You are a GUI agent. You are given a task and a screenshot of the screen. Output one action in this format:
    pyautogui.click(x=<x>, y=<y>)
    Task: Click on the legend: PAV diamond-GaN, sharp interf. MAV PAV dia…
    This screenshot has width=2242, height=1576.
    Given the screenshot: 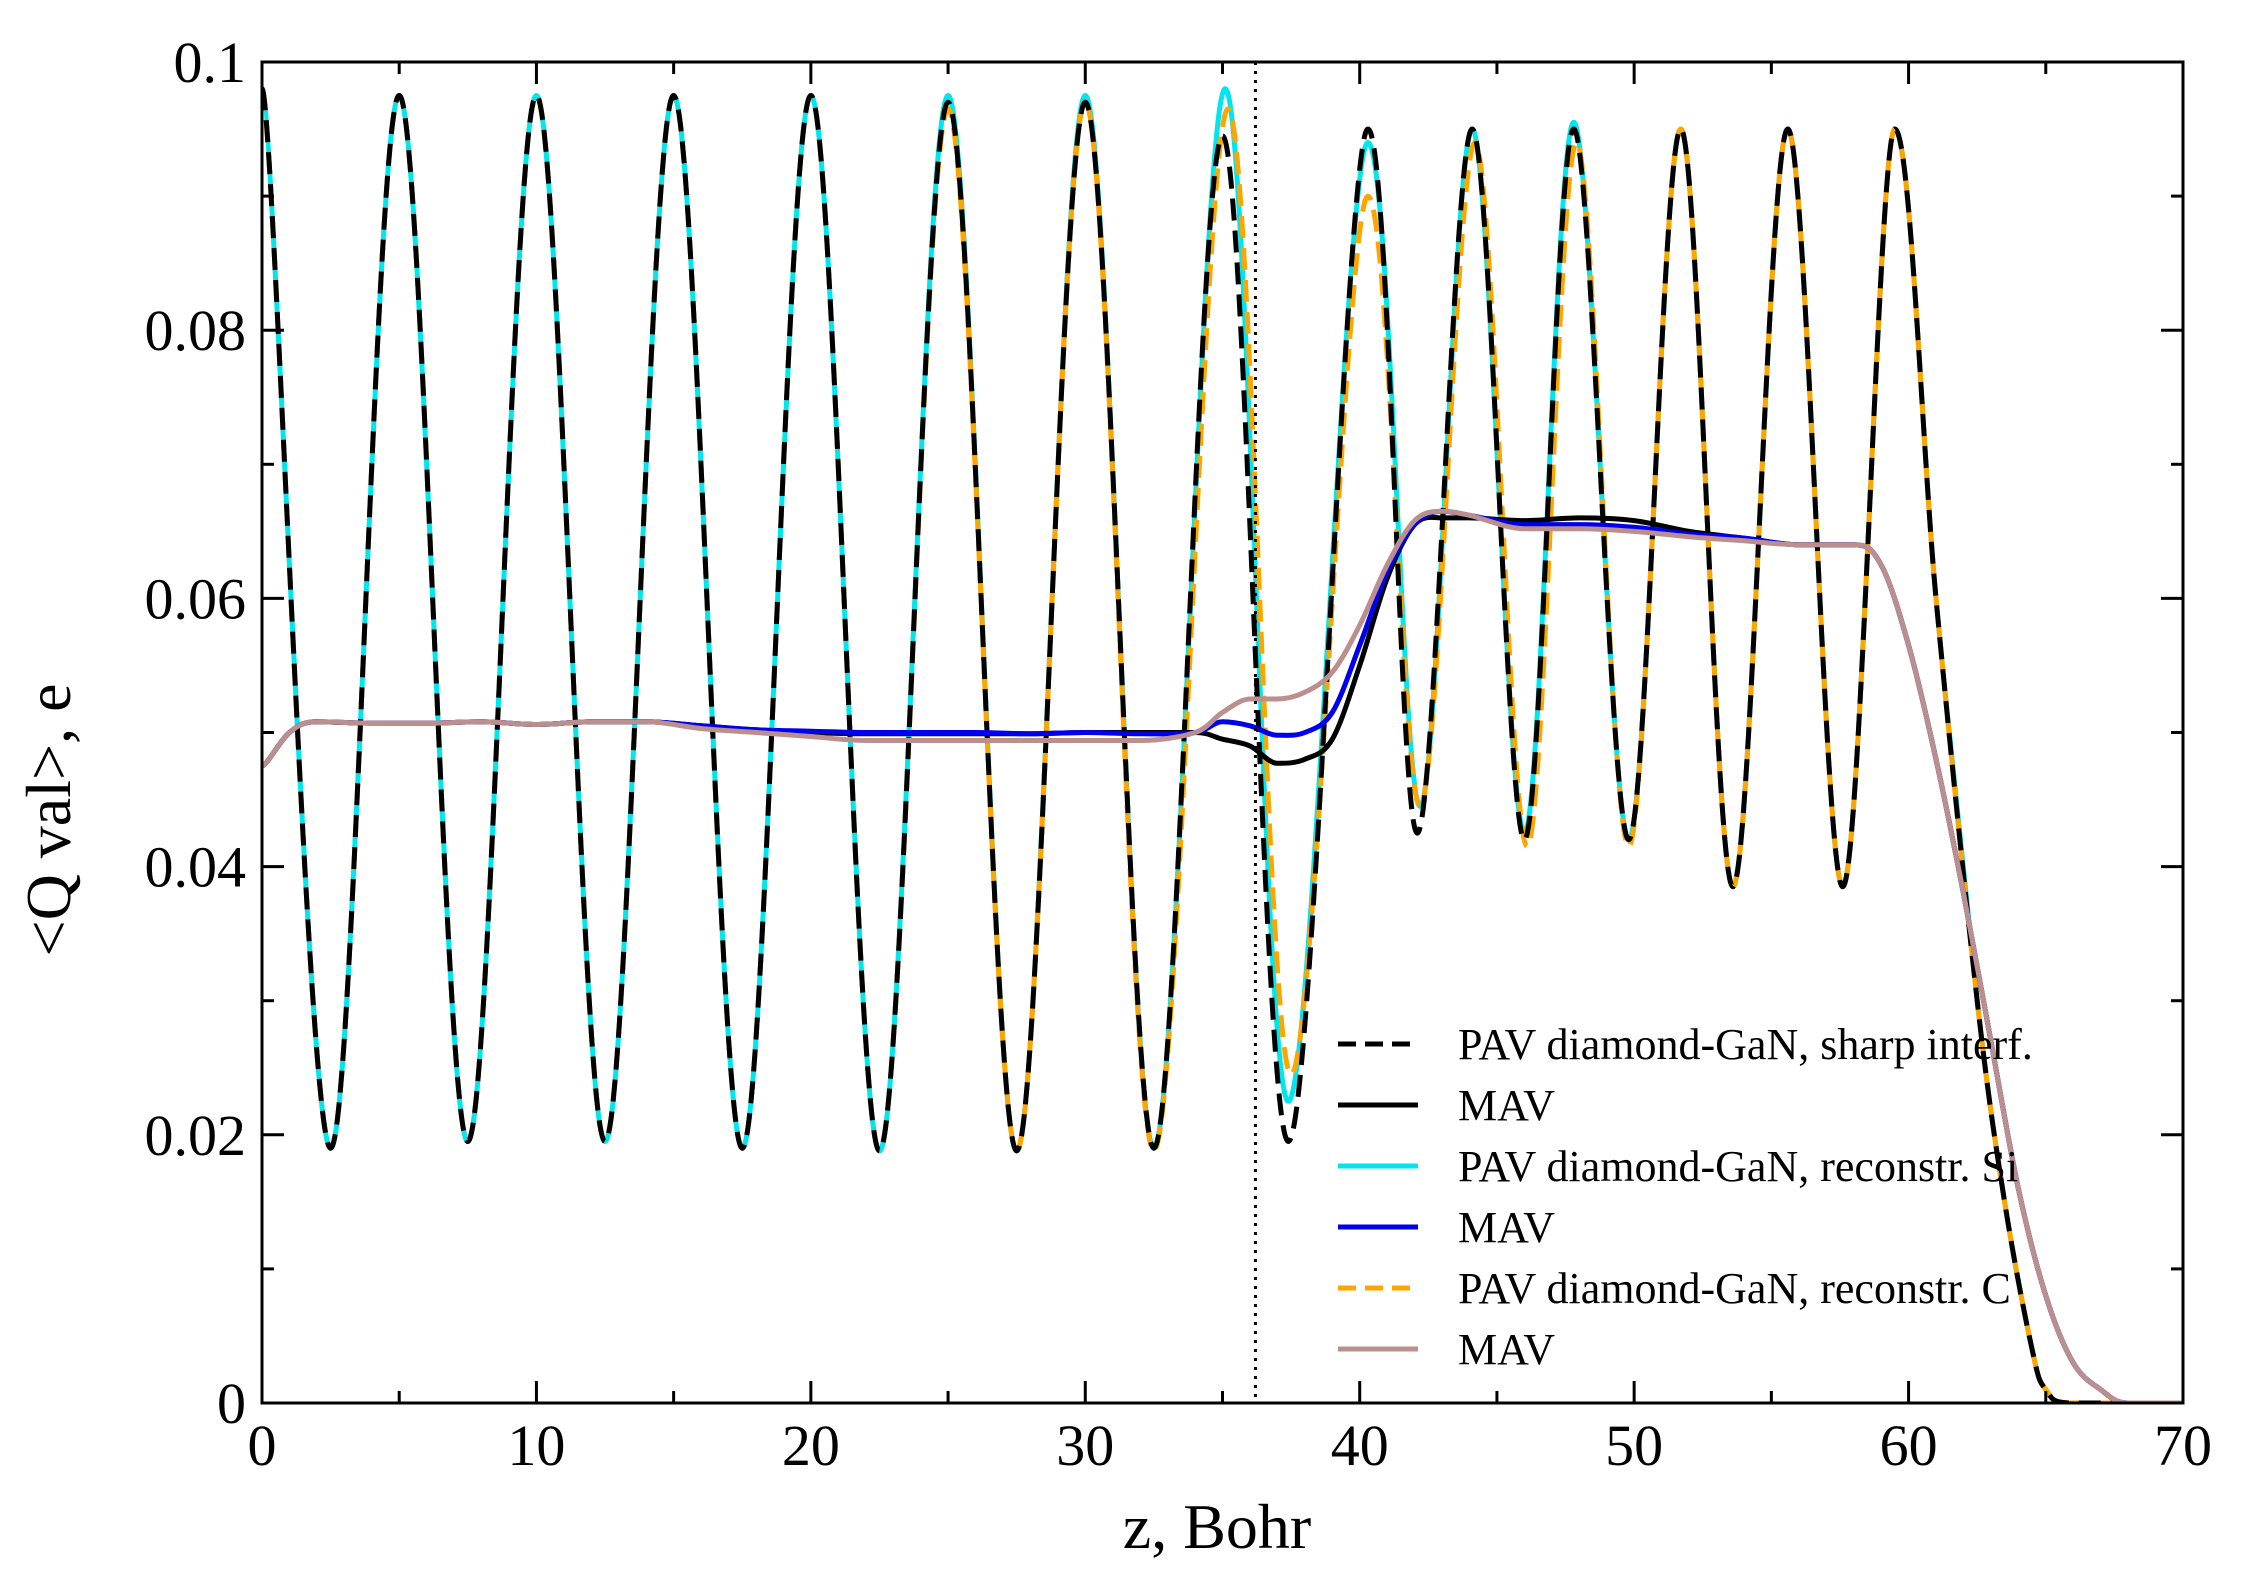 What is the action you would take?
    pyautogui.click(x=1685, y=1197)
    